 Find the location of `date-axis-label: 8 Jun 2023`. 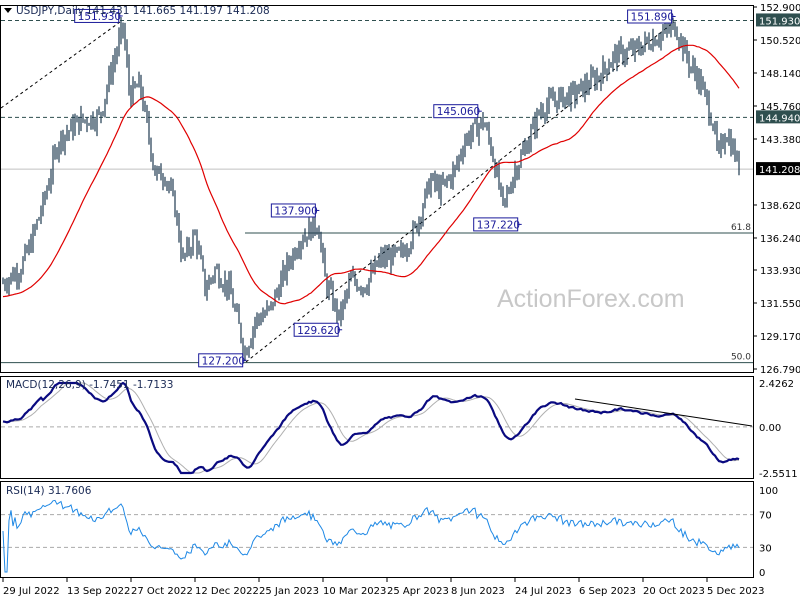

date-axis-label: 8 Jun 2023 is located at coordinates (478, 591).